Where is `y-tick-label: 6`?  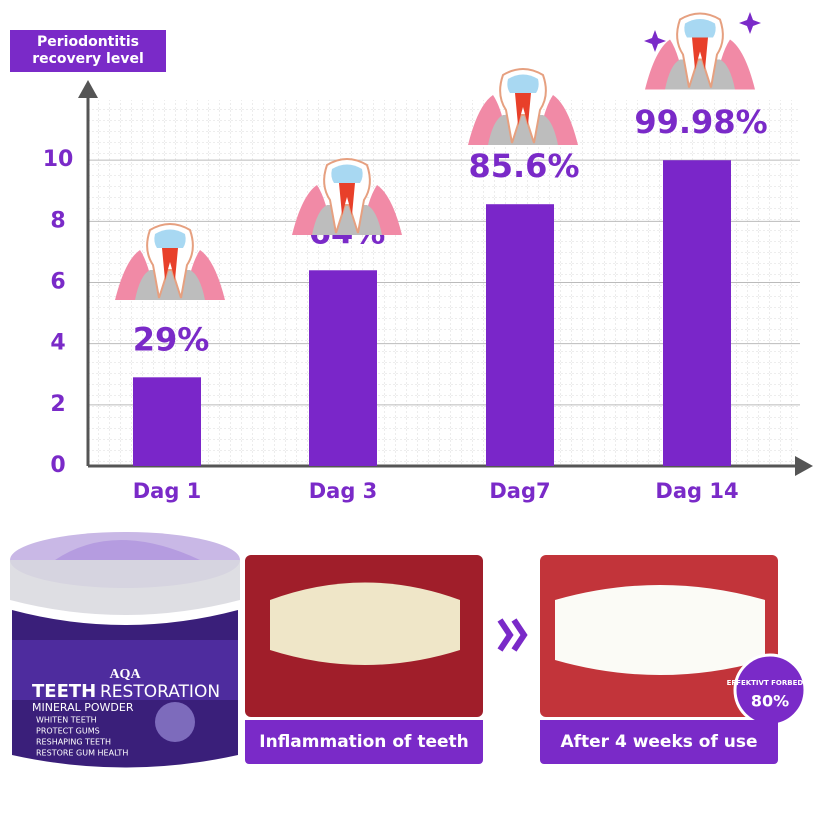
y-tick-label: 6 is located at coordinates (57, 282).